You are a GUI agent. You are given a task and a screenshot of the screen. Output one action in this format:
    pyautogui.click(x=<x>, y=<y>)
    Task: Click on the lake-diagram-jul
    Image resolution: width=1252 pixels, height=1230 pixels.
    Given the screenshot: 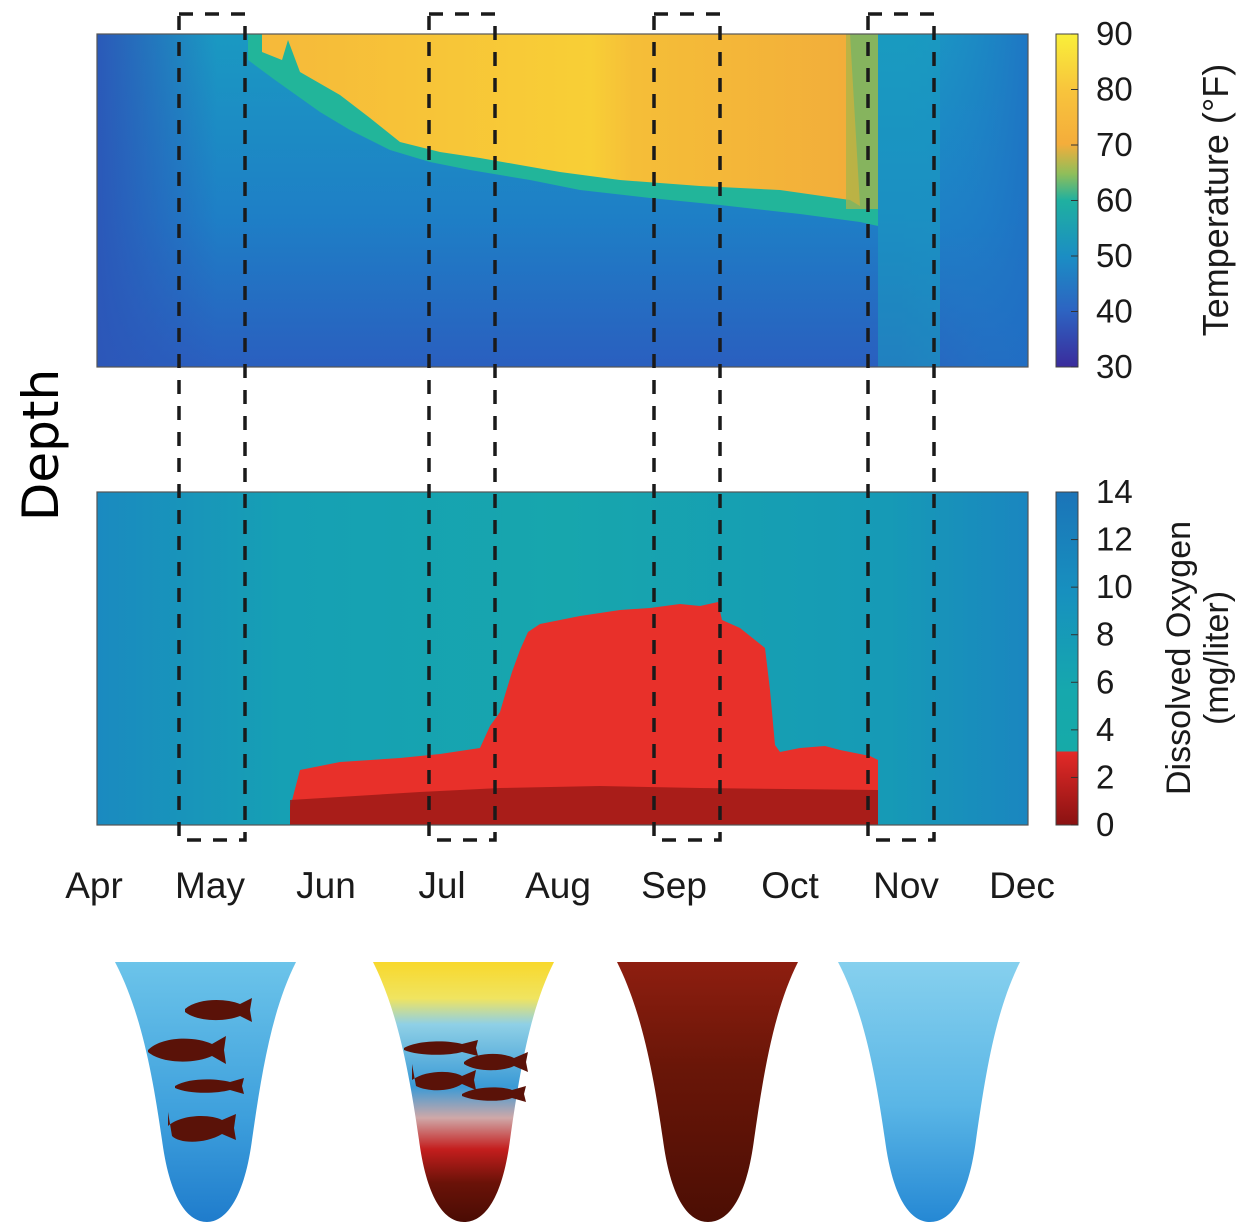 What is the action you would take?
    pyautogui.click(x=463, y=1092)
    